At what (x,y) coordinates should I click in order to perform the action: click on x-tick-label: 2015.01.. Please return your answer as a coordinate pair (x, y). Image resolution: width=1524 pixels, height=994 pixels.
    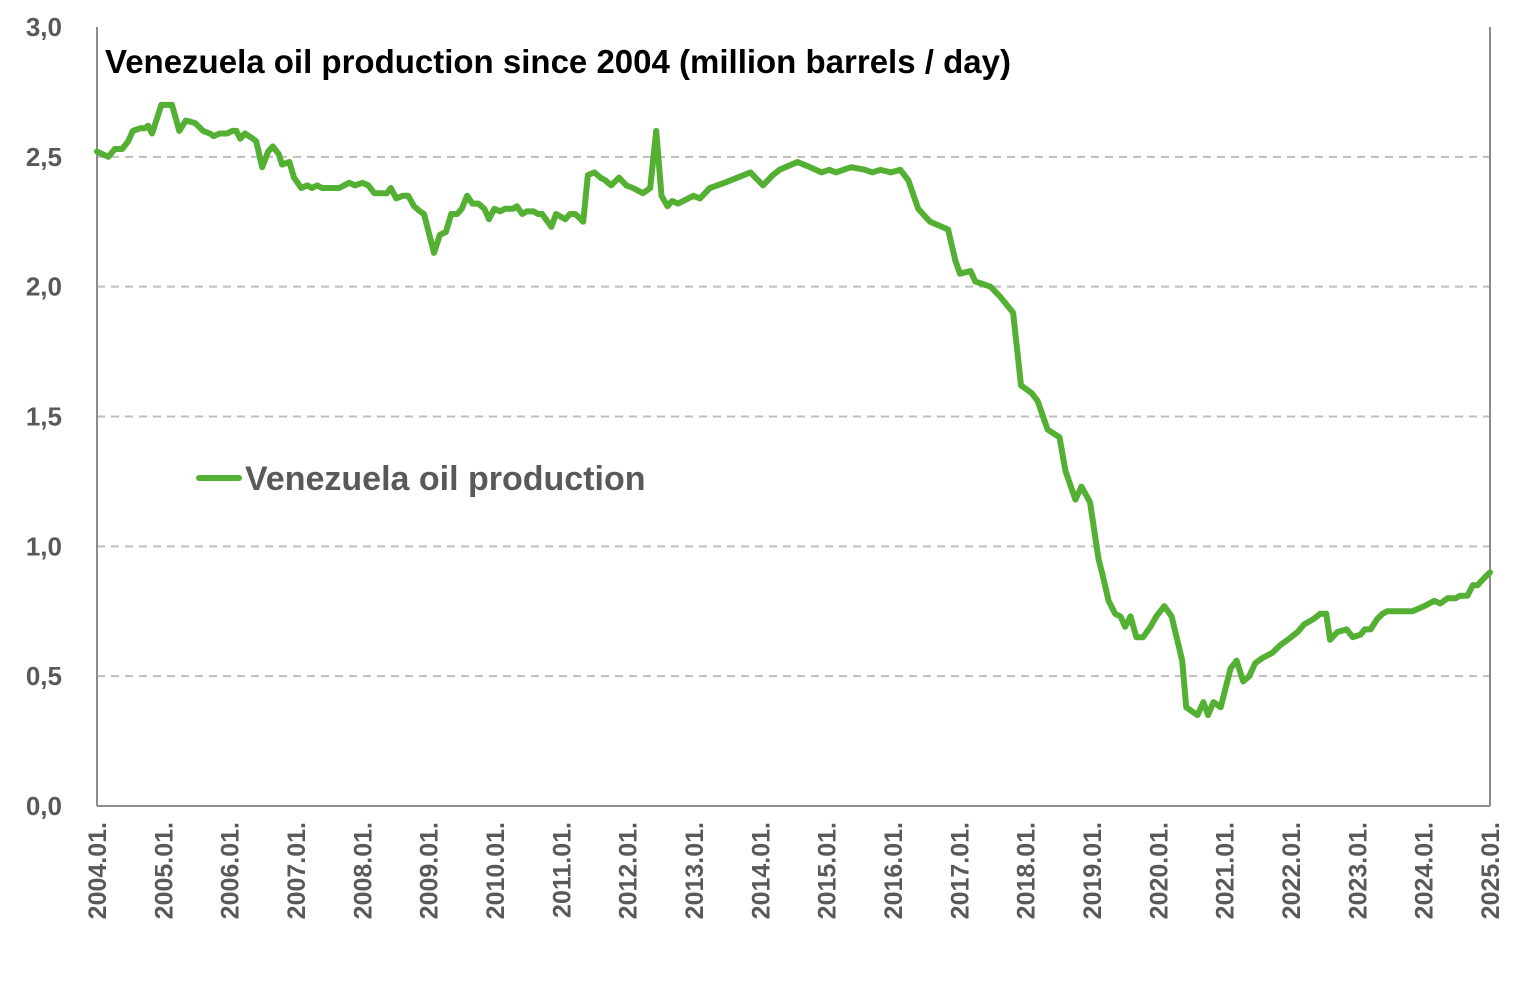
    Looking at the image, I should click on (828, 870).